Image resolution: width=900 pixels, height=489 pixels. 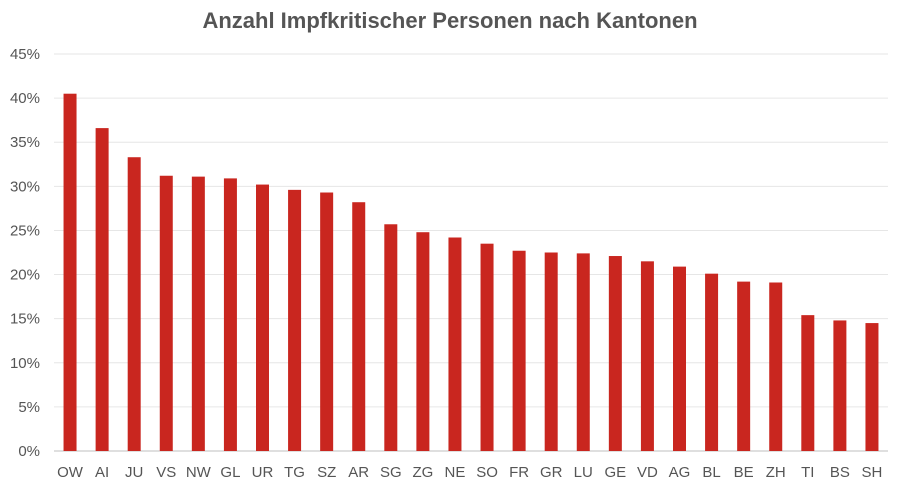 What do you see at coordinates (647, 356) in the screenshot?
I see `bar-vd` at bounding box center [647, 356].